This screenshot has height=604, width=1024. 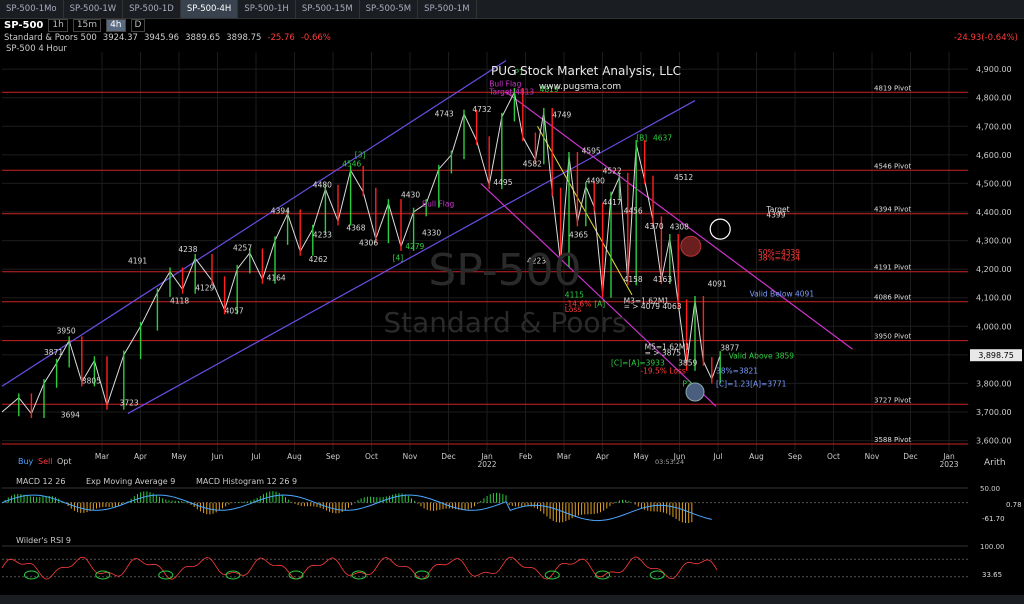 I want to click on wave-annotation: 4257, so click(x=242, y=248).